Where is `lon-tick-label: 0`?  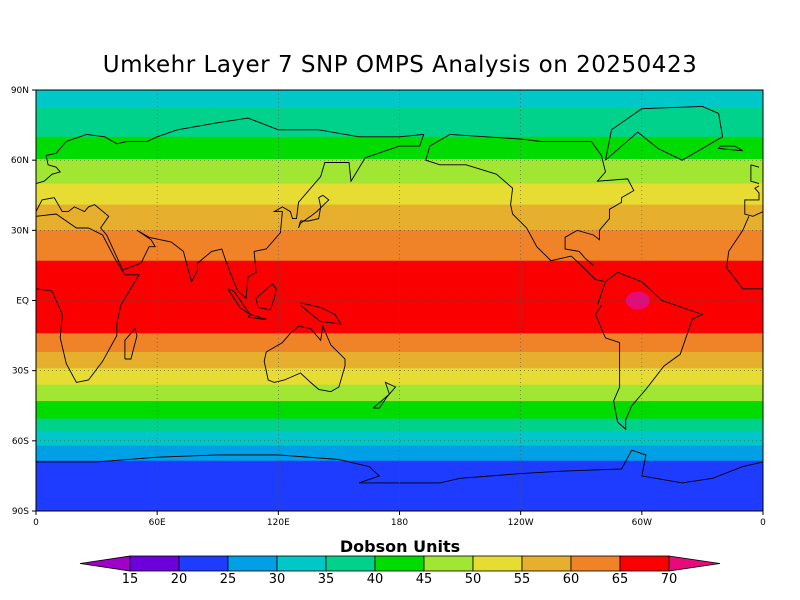 lon-tick-label: 0 is located at coordinates (763, 523).